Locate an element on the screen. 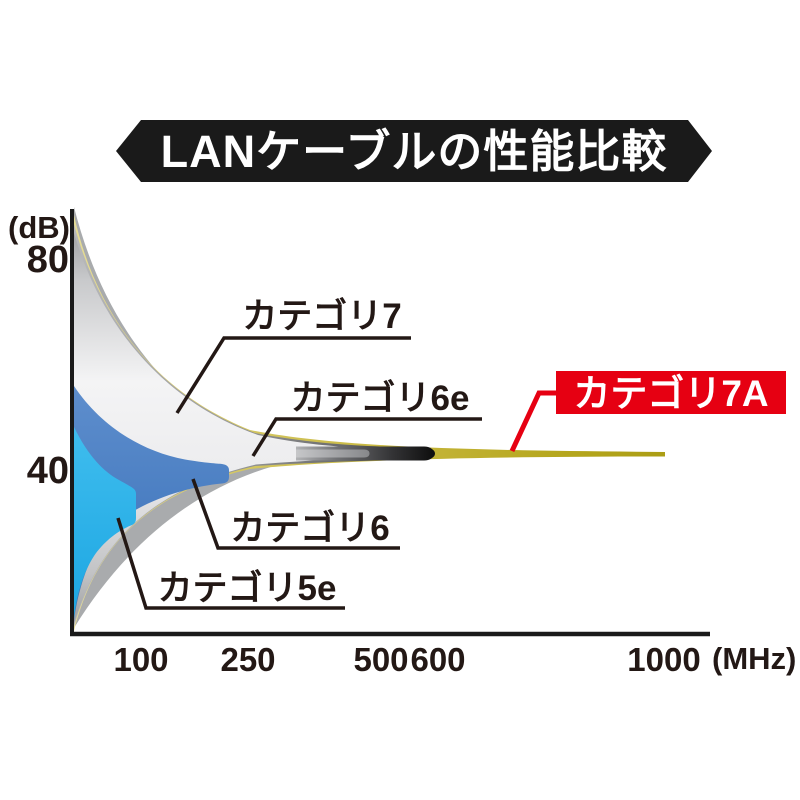 Image resolution: width=800 pixels, height=800 pixels. y-axis-unit: (dB) is located at coordinates (39, 227).